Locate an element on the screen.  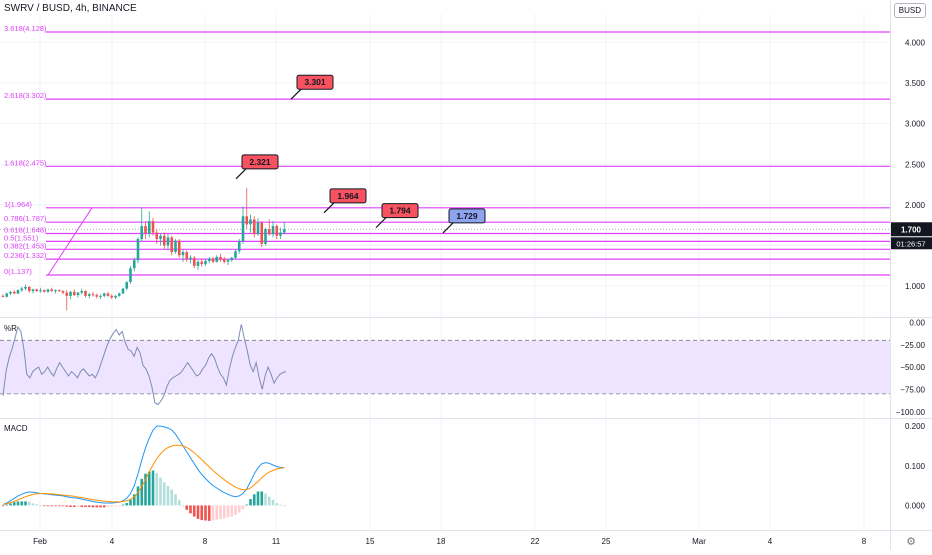
current-price-value: 1.700 is located at coordinates (911, 229).